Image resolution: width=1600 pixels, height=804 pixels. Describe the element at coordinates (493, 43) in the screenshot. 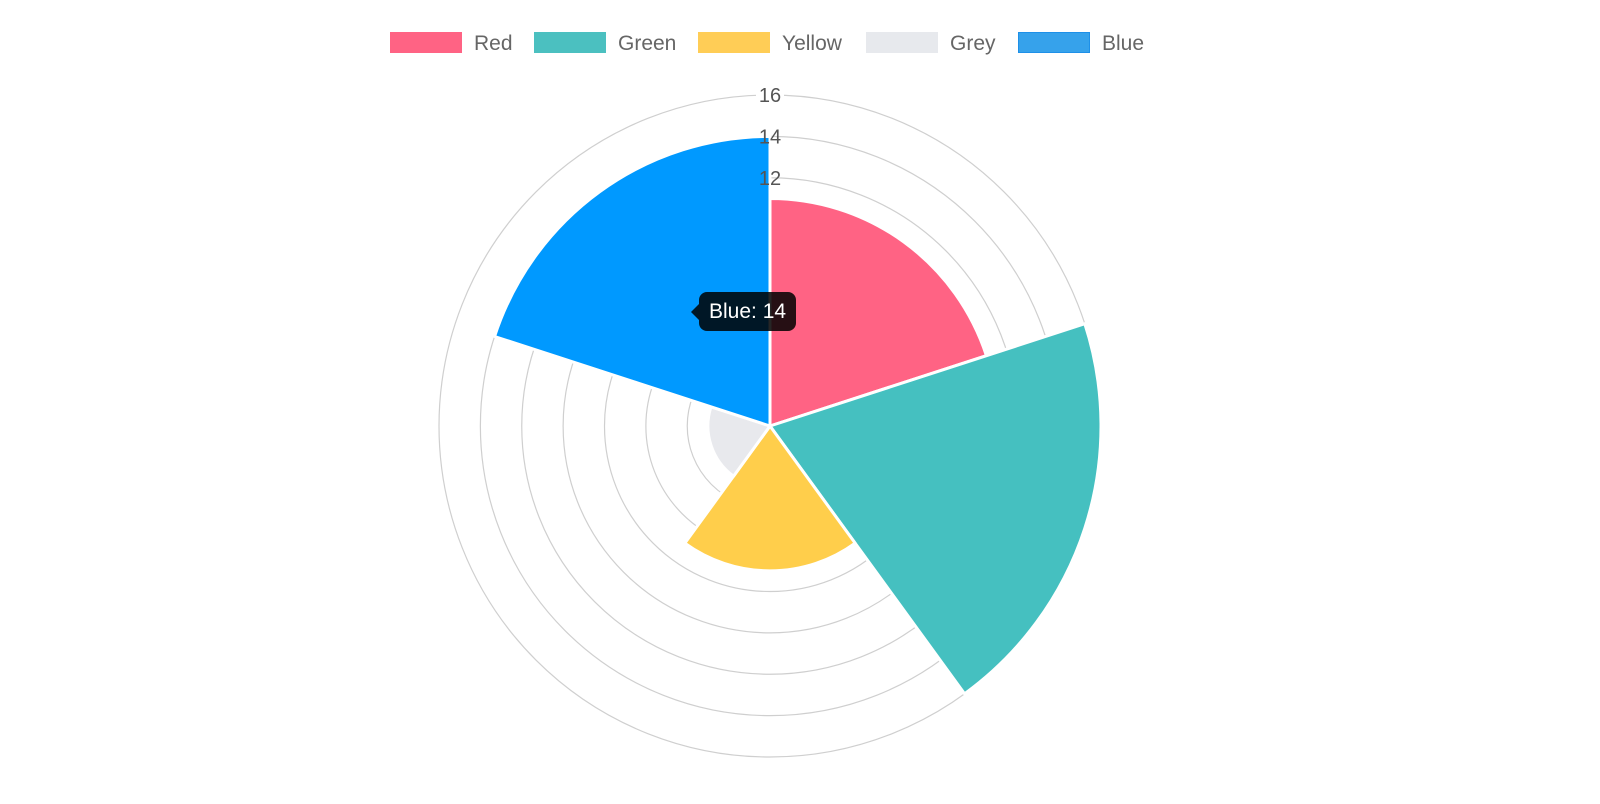

I see `legend-label-red: Red` at that location.